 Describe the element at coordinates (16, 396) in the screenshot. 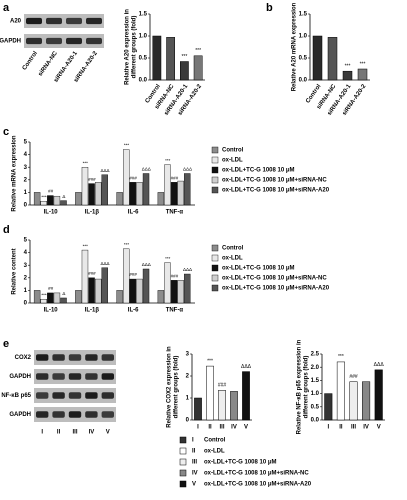

I see `blot-row-label: NF-κB p65` at that location.